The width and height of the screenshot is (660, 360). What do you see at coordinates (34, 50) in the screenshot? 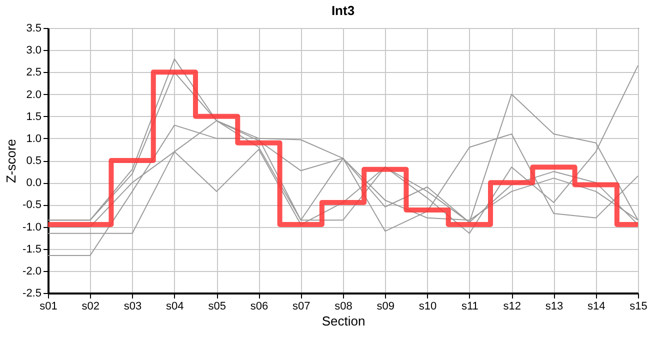
I see `y-tick-label: 3.0` at bounding box center [34, 50].